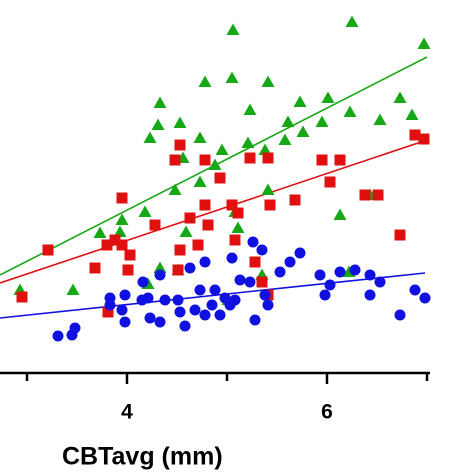  I want to click on trend-line, so click(213, 295).